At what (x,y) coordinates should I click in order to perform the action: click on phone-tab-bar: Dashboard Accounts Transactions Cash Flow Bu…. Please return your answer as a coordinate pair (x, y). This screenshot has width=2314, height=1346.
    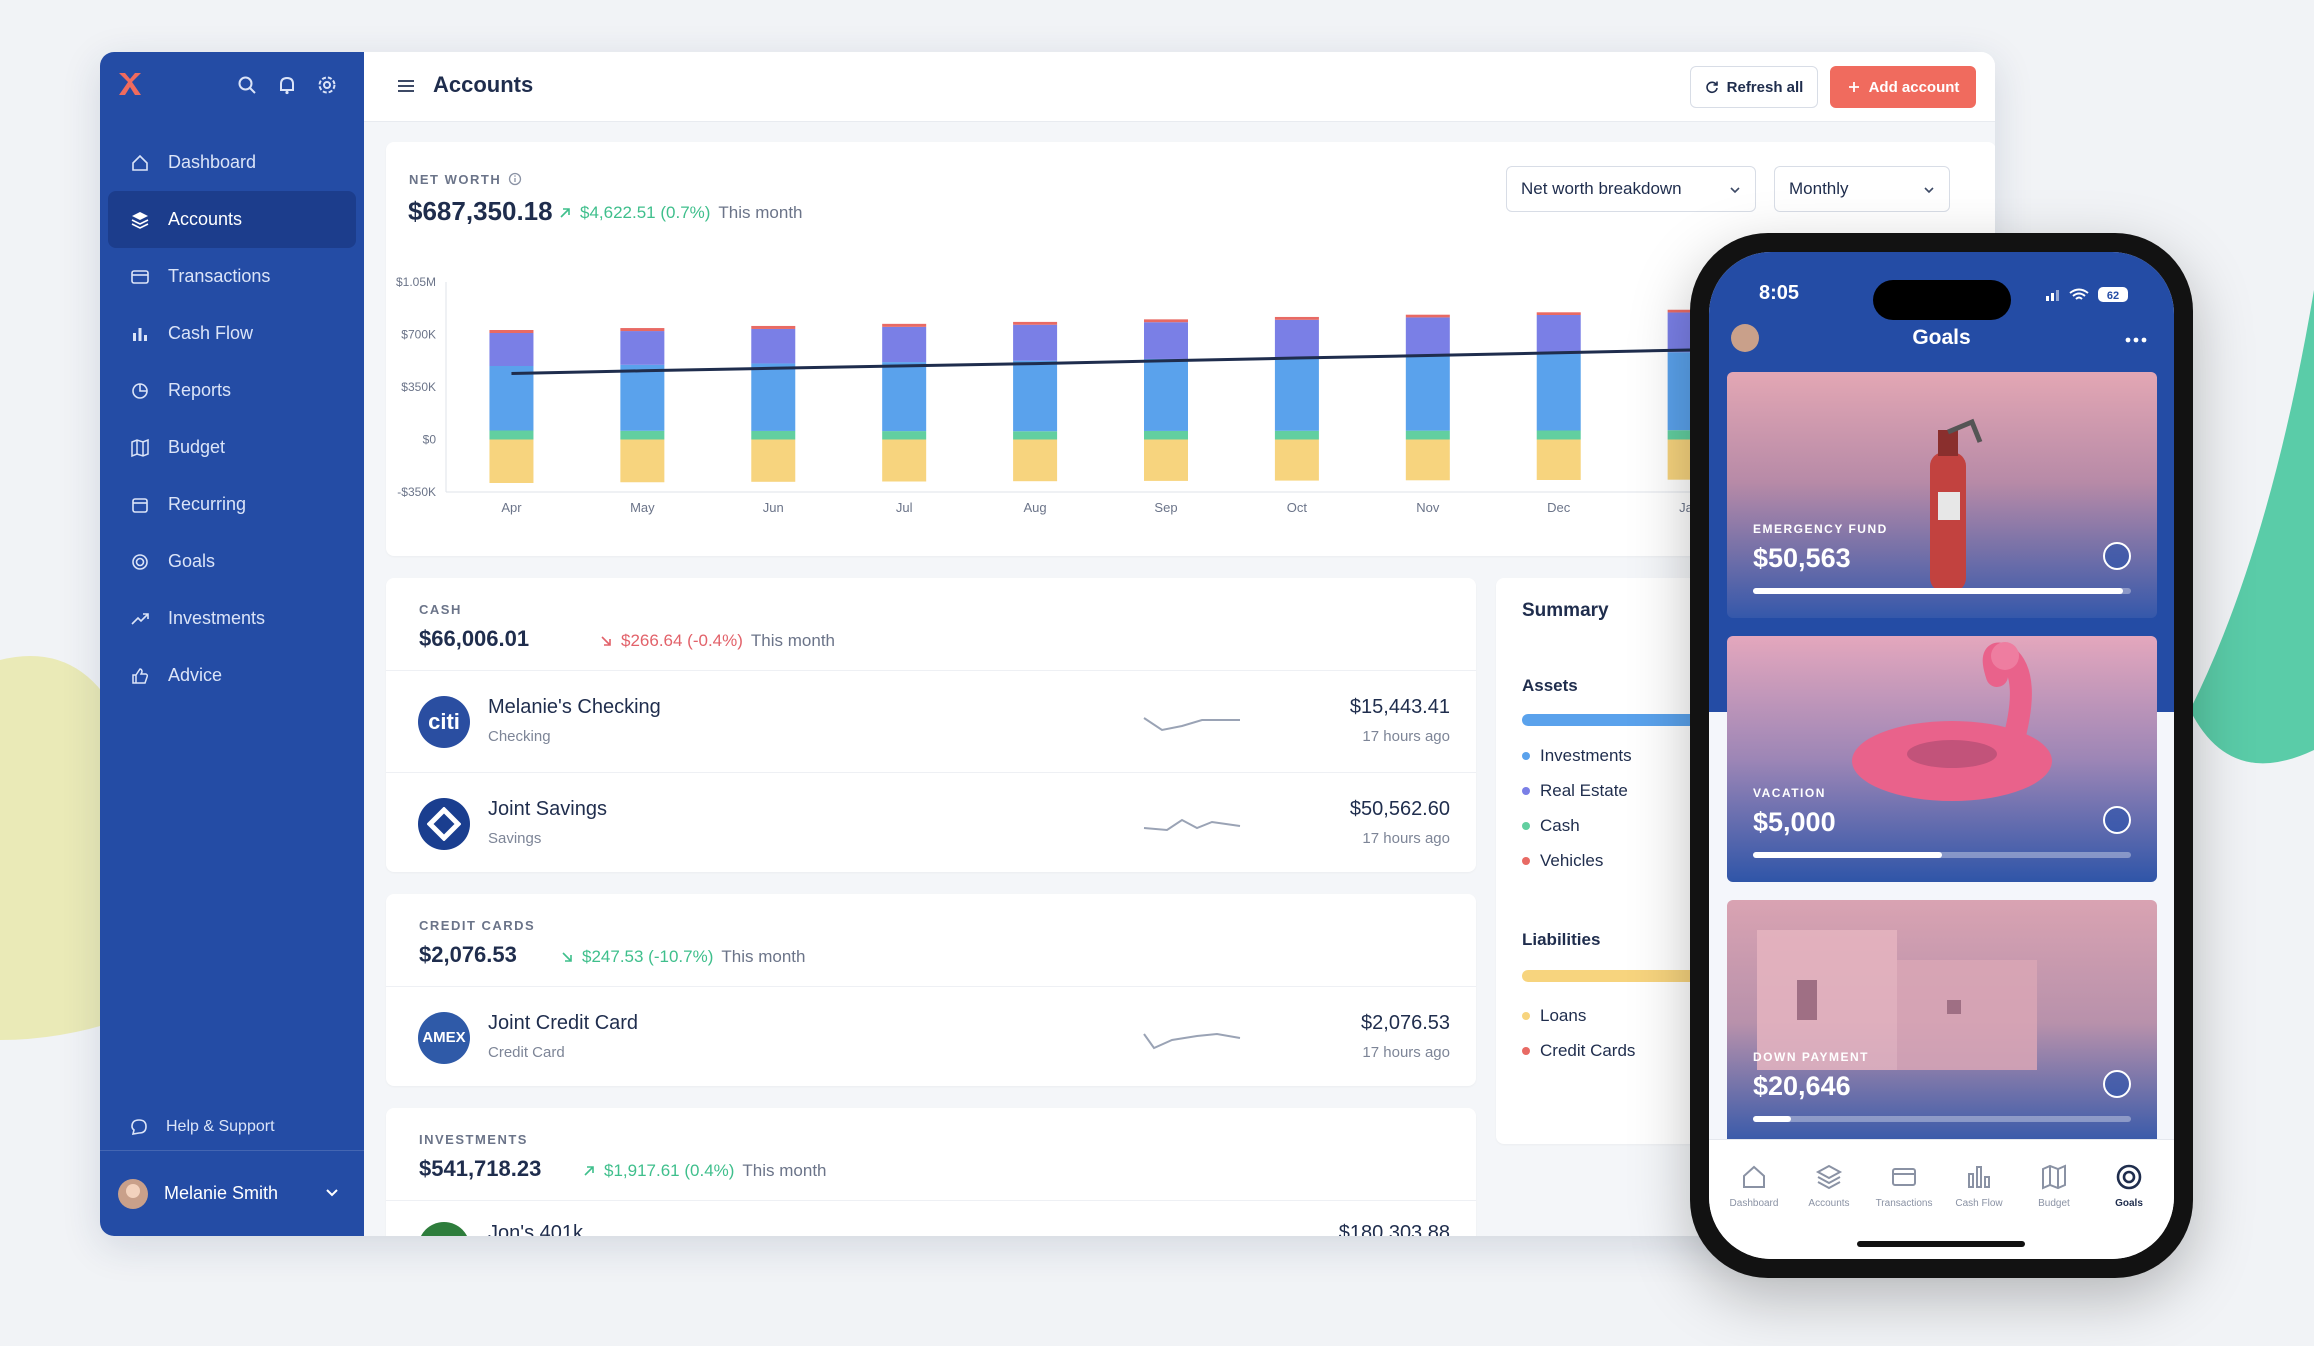
    Looking at the image, I should click on (1941, 1199).